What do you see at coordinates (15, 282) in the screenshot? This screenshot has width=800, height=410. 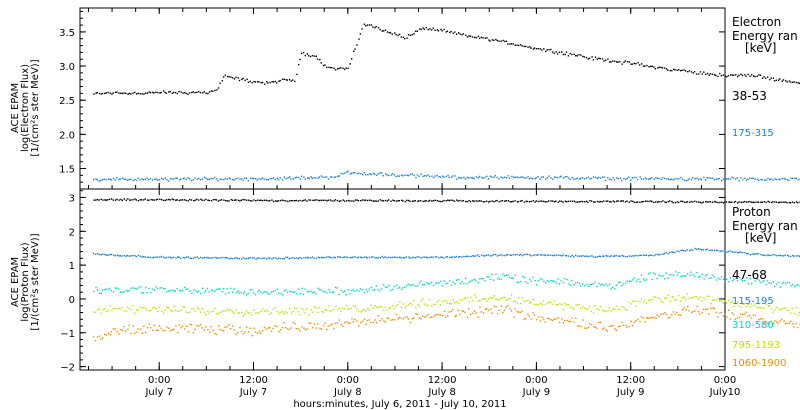 I see `proton-ylabel-line1: ACE EPAM` at bounding box center [15, 282].